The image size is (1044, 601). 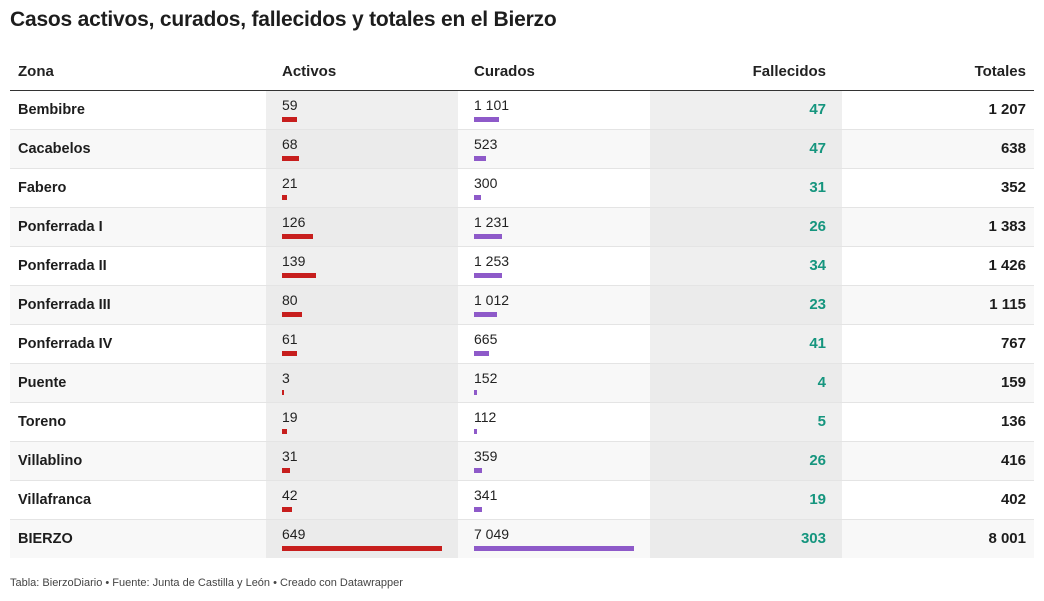 What do you see at coordinates (290, 183) in the screenshot?
I see `activos-value: 21` at bounding box center [290, 183].